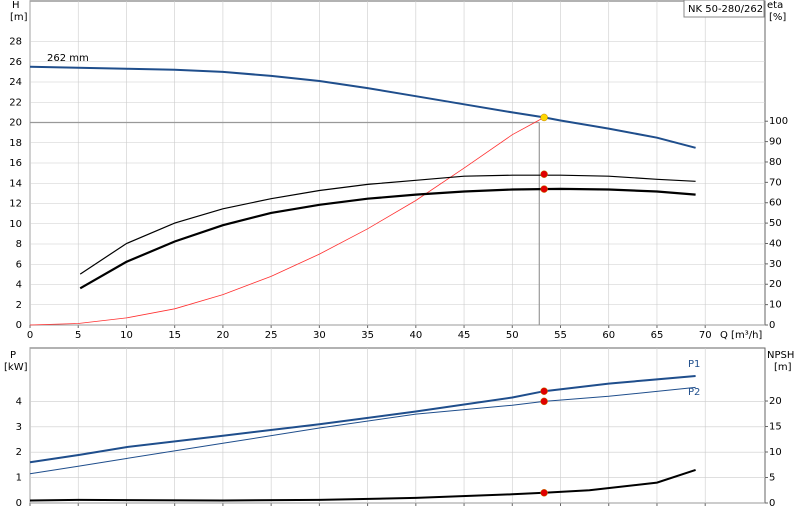  I want to click on x-tick-label: 40, so click(415, 335).